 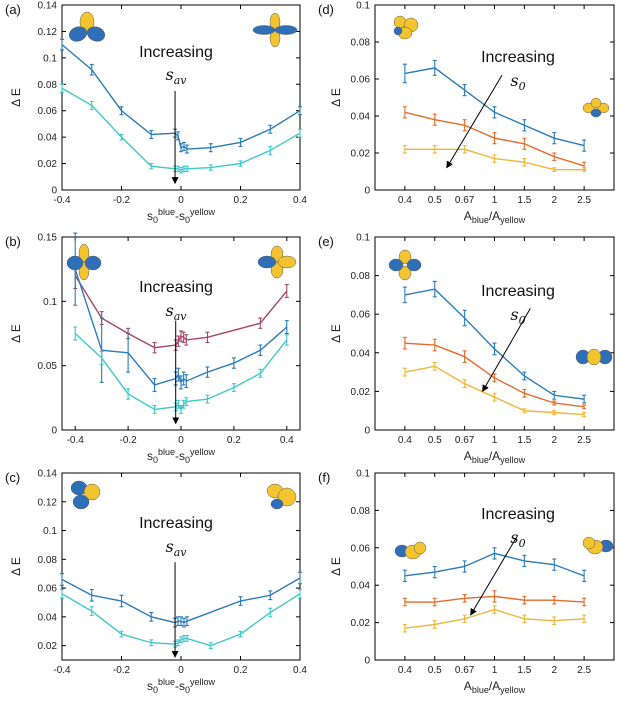 What do you see at coordinates (494, 619) in the screenshot?
I see `series-yellow` at bounding box center [494, 619].